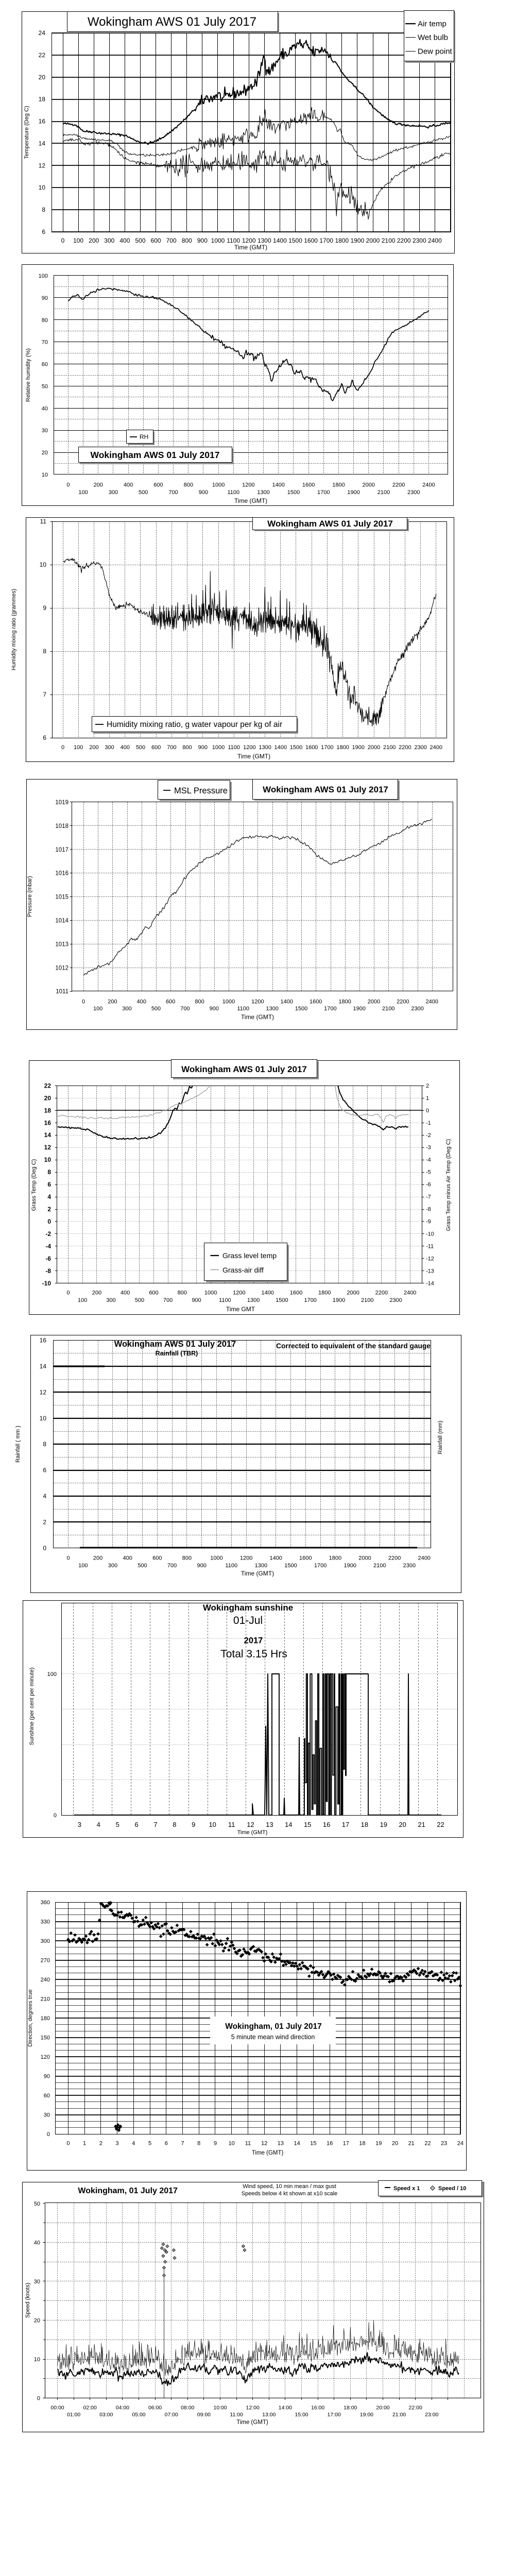  I want to click on svg-text:Grass Temp minus Air Temp (Deg: Grass Temp minus Air Temp (Deg C), so click(449, 1185).